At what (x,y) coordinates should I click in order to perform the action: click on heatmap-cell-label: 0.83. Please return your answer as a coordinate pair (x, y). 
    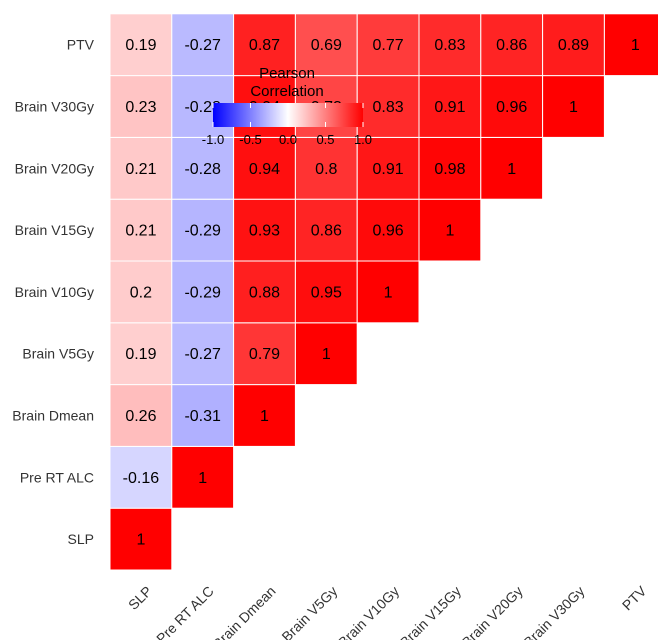
    Looking at the image, I should click on (388, 107).